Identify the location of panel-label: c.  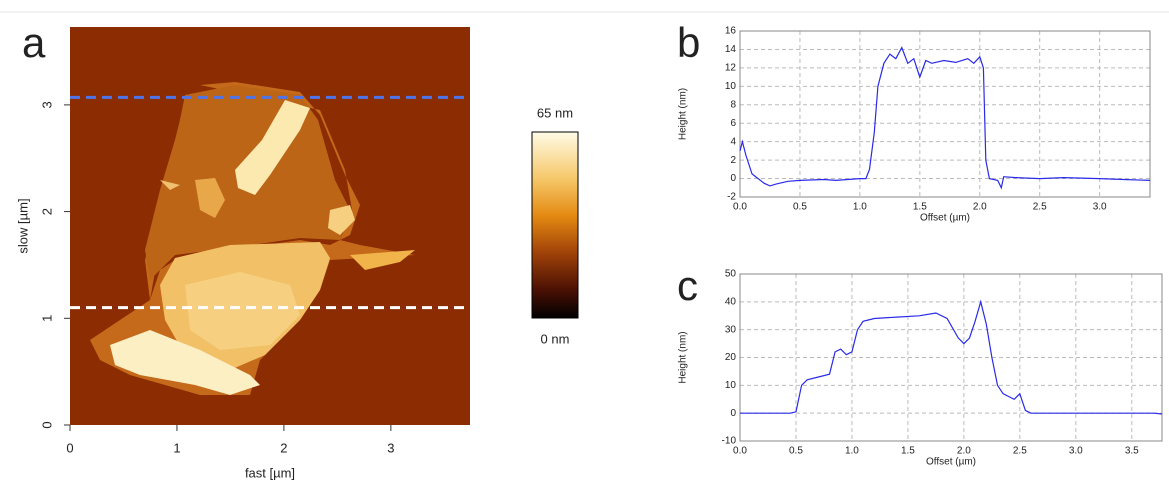
(687, 285).